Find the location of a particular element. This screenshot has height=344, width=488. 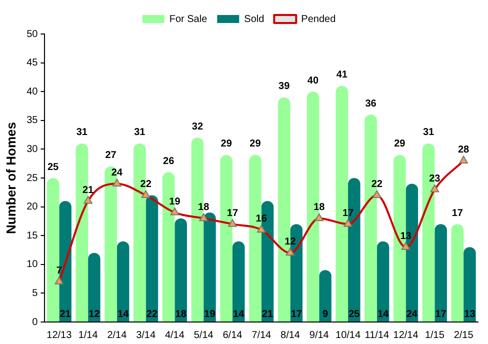

data-label: 41 is located at coordinates (342, 75).